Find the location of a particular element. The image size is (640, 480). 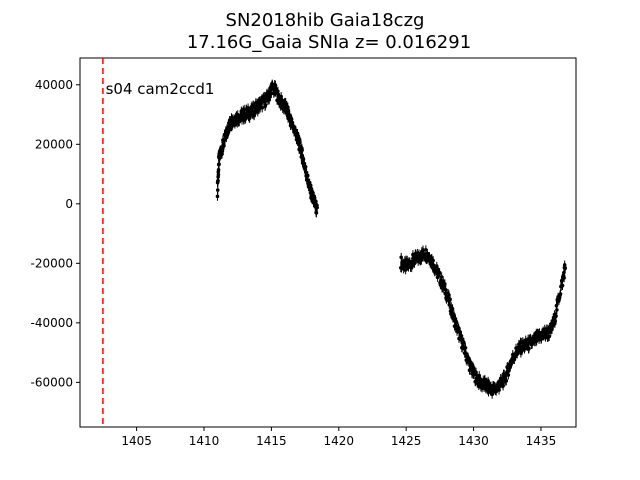

annotation-label: s04 cam2ccd1 is located at coordinates (160, 89).